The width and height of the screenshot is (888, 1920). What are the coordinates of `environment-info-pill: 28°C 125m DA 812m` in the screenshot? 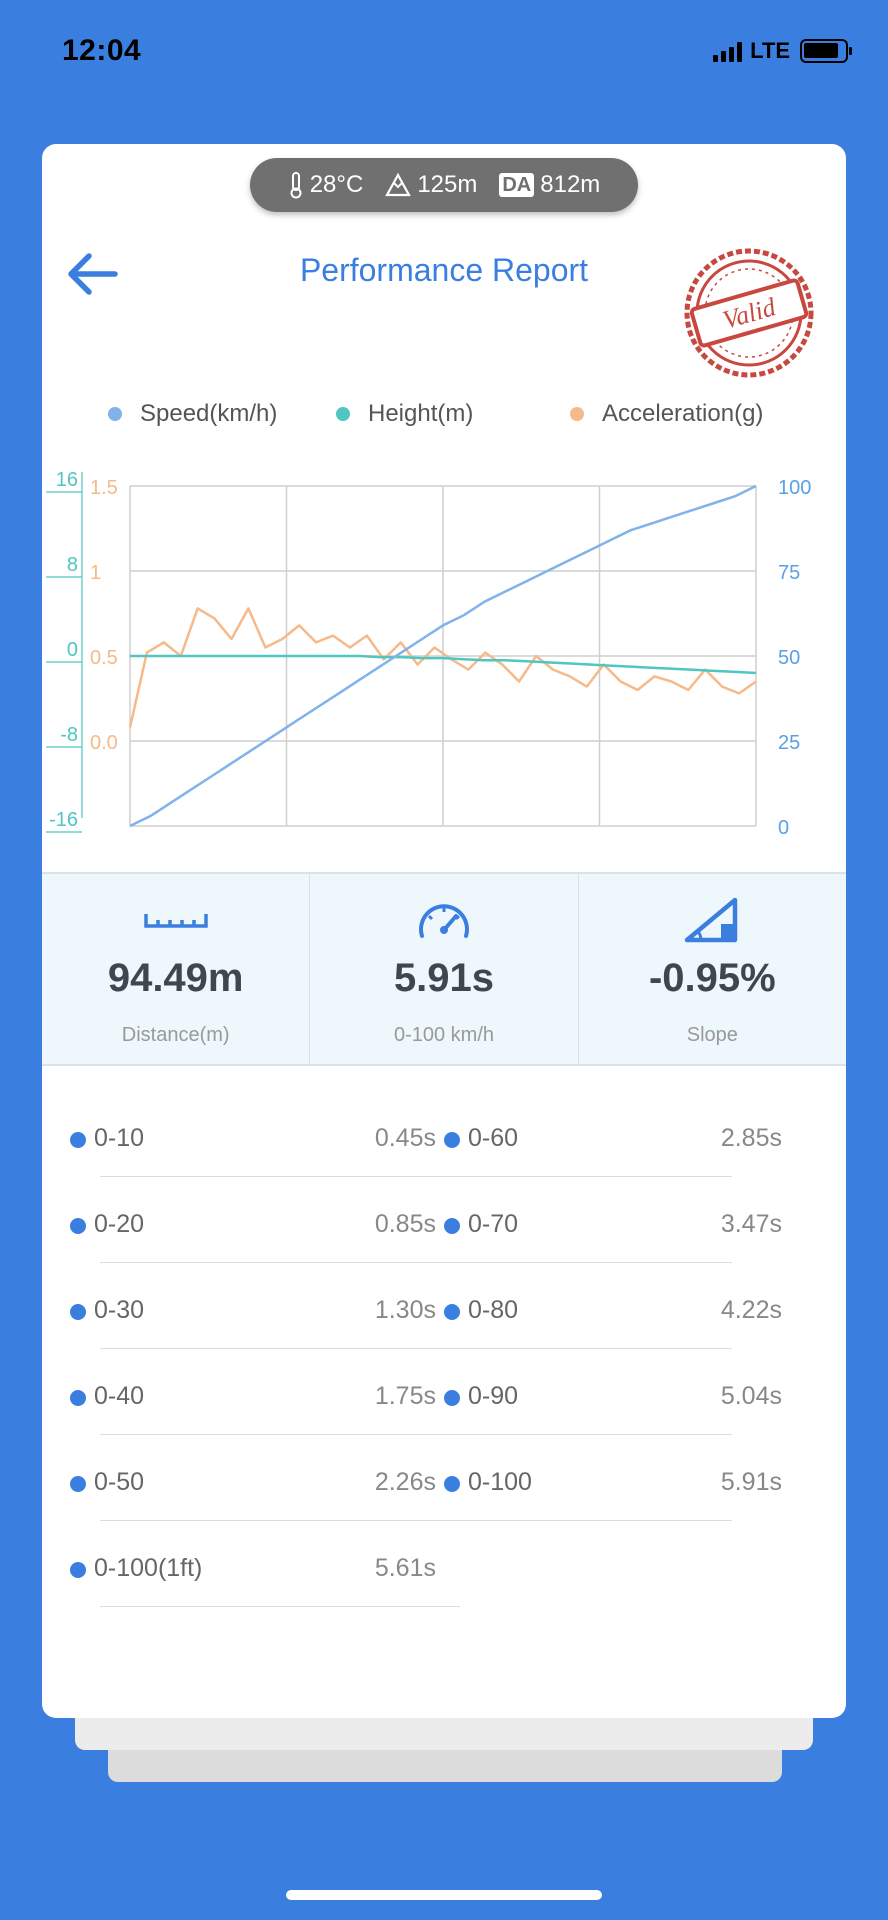 It's located at (444, 185).